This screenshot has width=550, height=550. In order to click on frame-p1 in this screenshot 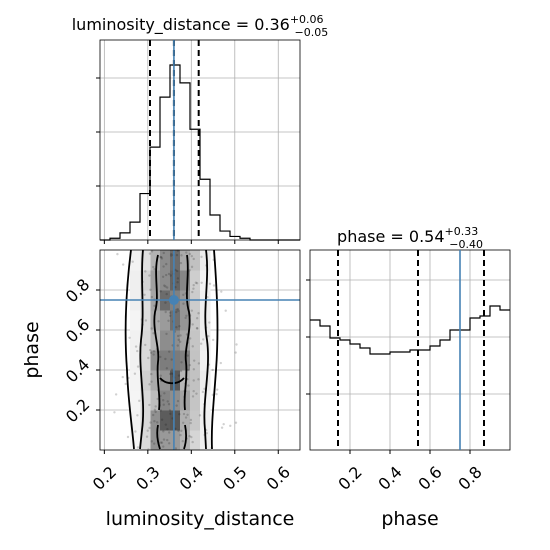, I will do `click(200, 140)`.